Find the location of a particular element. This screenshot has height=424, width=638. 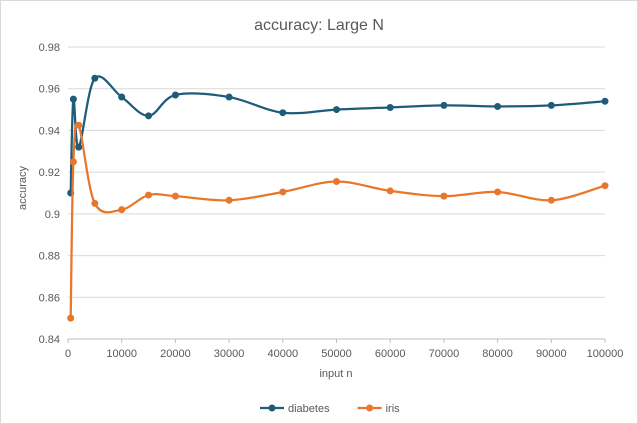

x-tick-label: 60000 is located at coordinates (390, 354).